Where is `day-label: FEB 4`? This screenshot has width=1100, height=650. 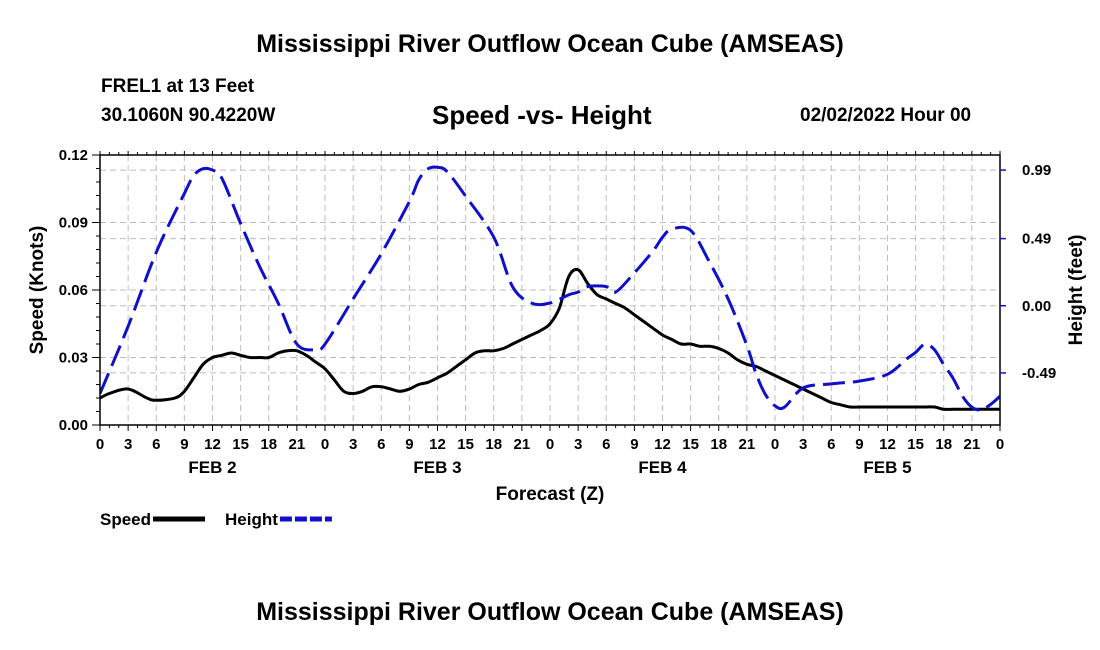 day-label: FEB 4 is located at coordinates (662, 467).